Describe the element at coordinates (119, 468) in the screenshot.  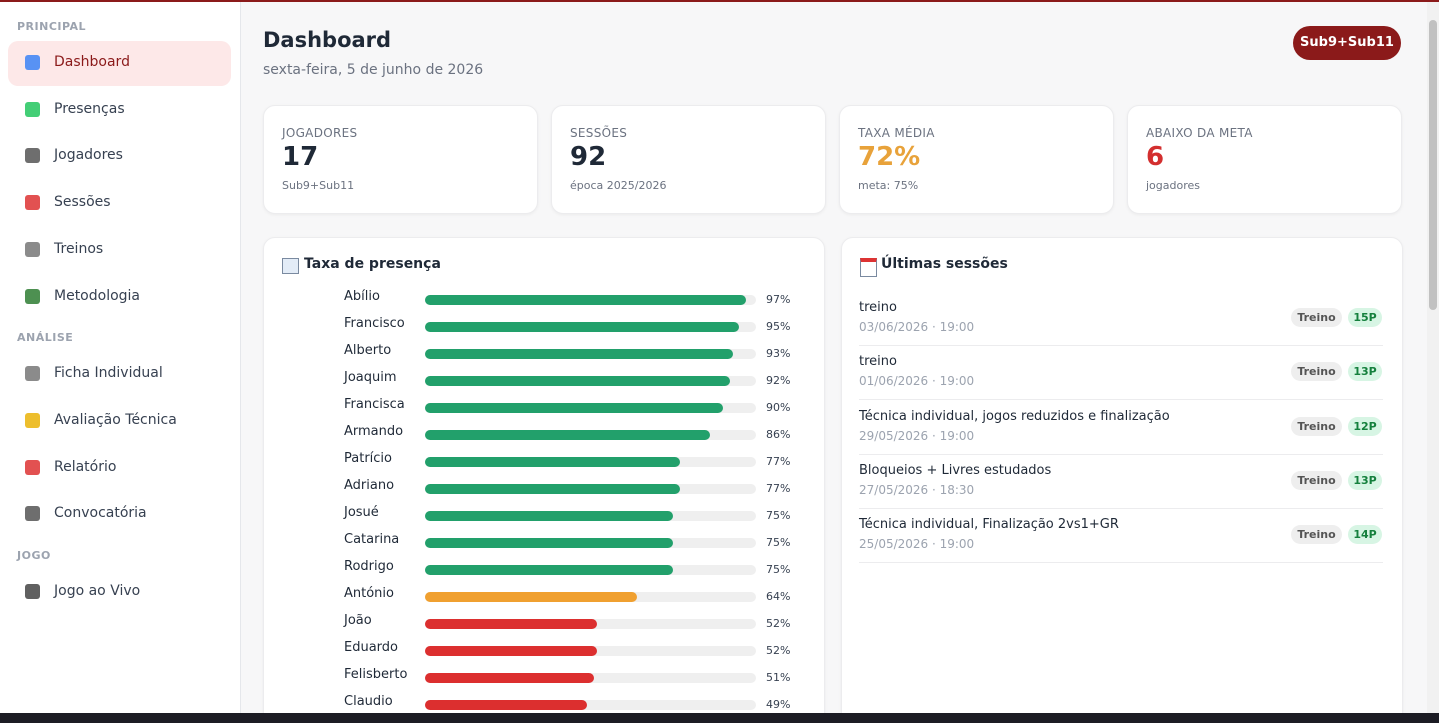
I see `nav-item: Relatório` at that location.